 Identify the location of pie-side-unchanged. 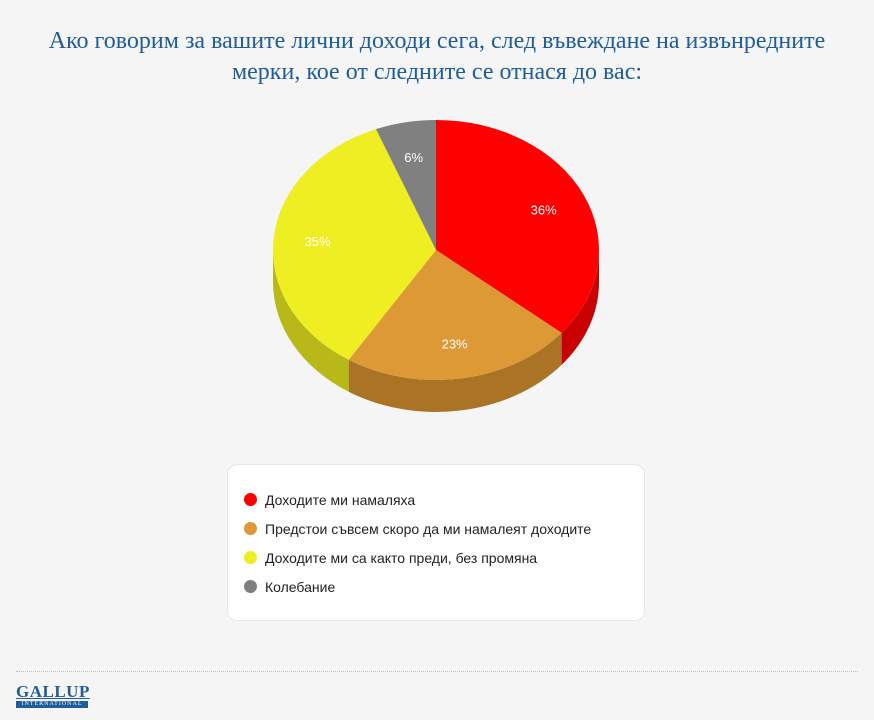
(311, 321).